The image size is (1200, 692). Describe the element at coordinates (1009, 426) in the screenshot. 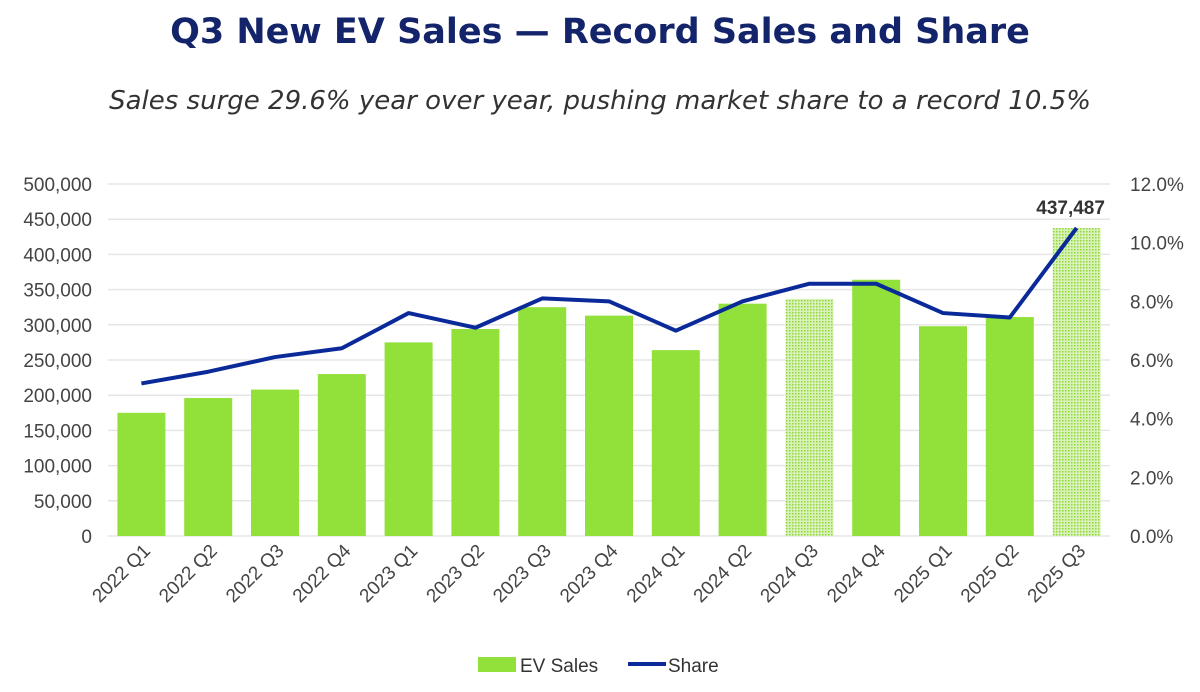

I see `bar-2025-q2` at that location.